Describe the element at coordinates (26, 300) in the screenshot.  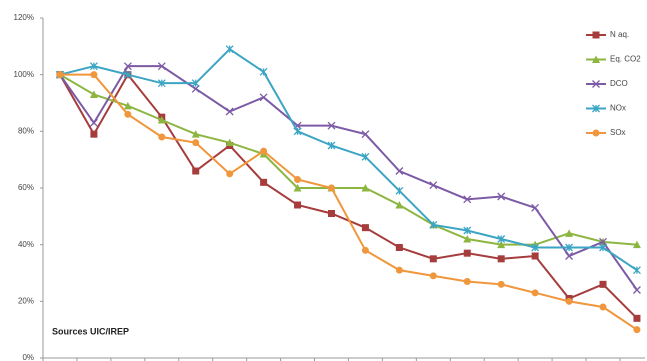
I see `y-tick-label: 20%` at that location.